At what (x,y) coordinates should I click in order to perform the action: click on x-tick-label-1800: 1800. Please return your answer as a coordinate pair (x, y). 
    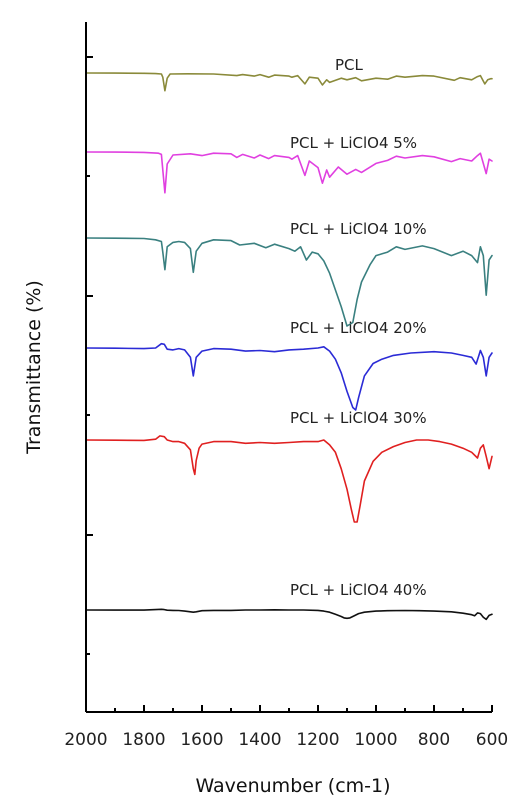
    Looking at the image, I should click on (143, 740).